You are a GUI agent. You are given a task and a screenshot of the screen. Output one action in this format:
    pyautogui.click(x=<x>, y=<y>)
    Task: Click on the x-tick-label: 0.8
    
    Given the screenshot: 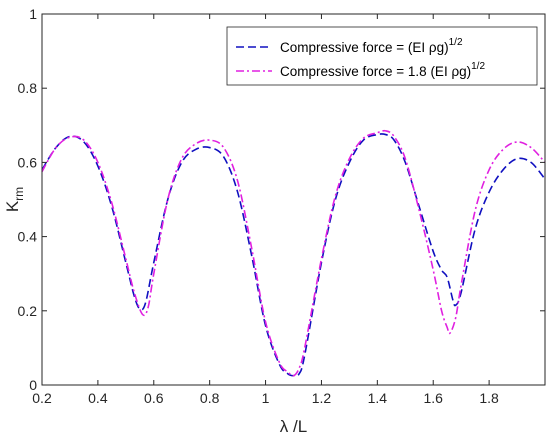 What is the action you would take?
    pyautogui.click(x=210, y=398)
    